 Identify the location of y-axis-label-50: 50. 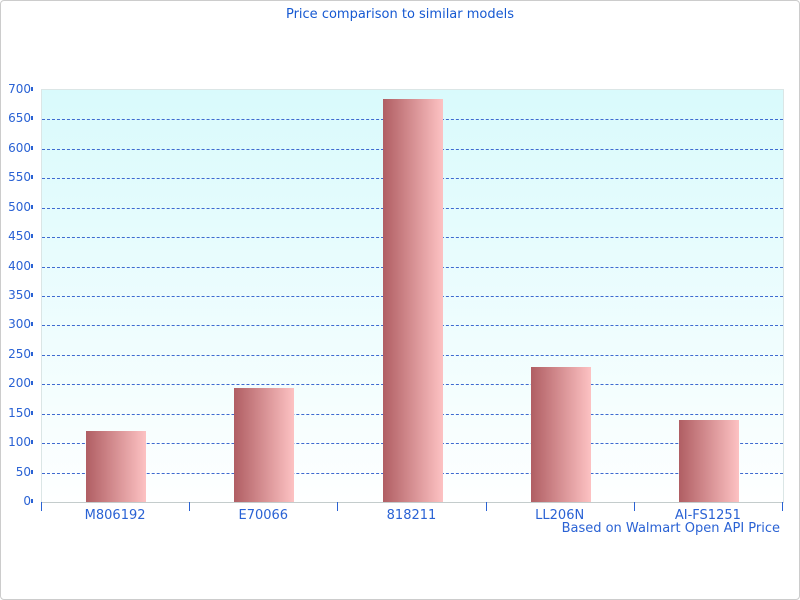
(23, 471).